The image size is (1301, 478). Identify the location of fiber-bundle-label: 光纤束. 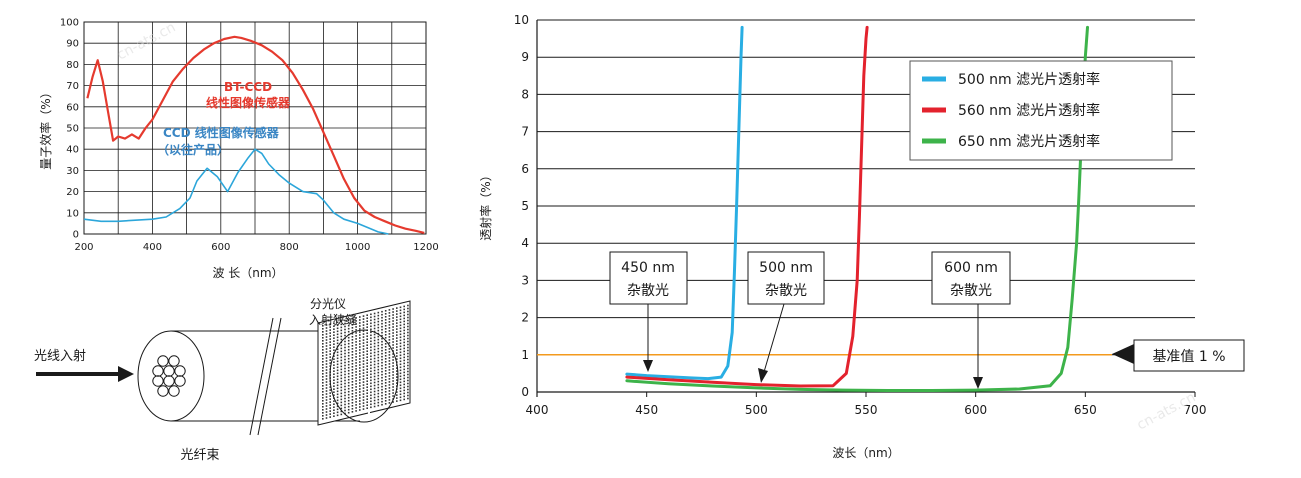
(199, 455).